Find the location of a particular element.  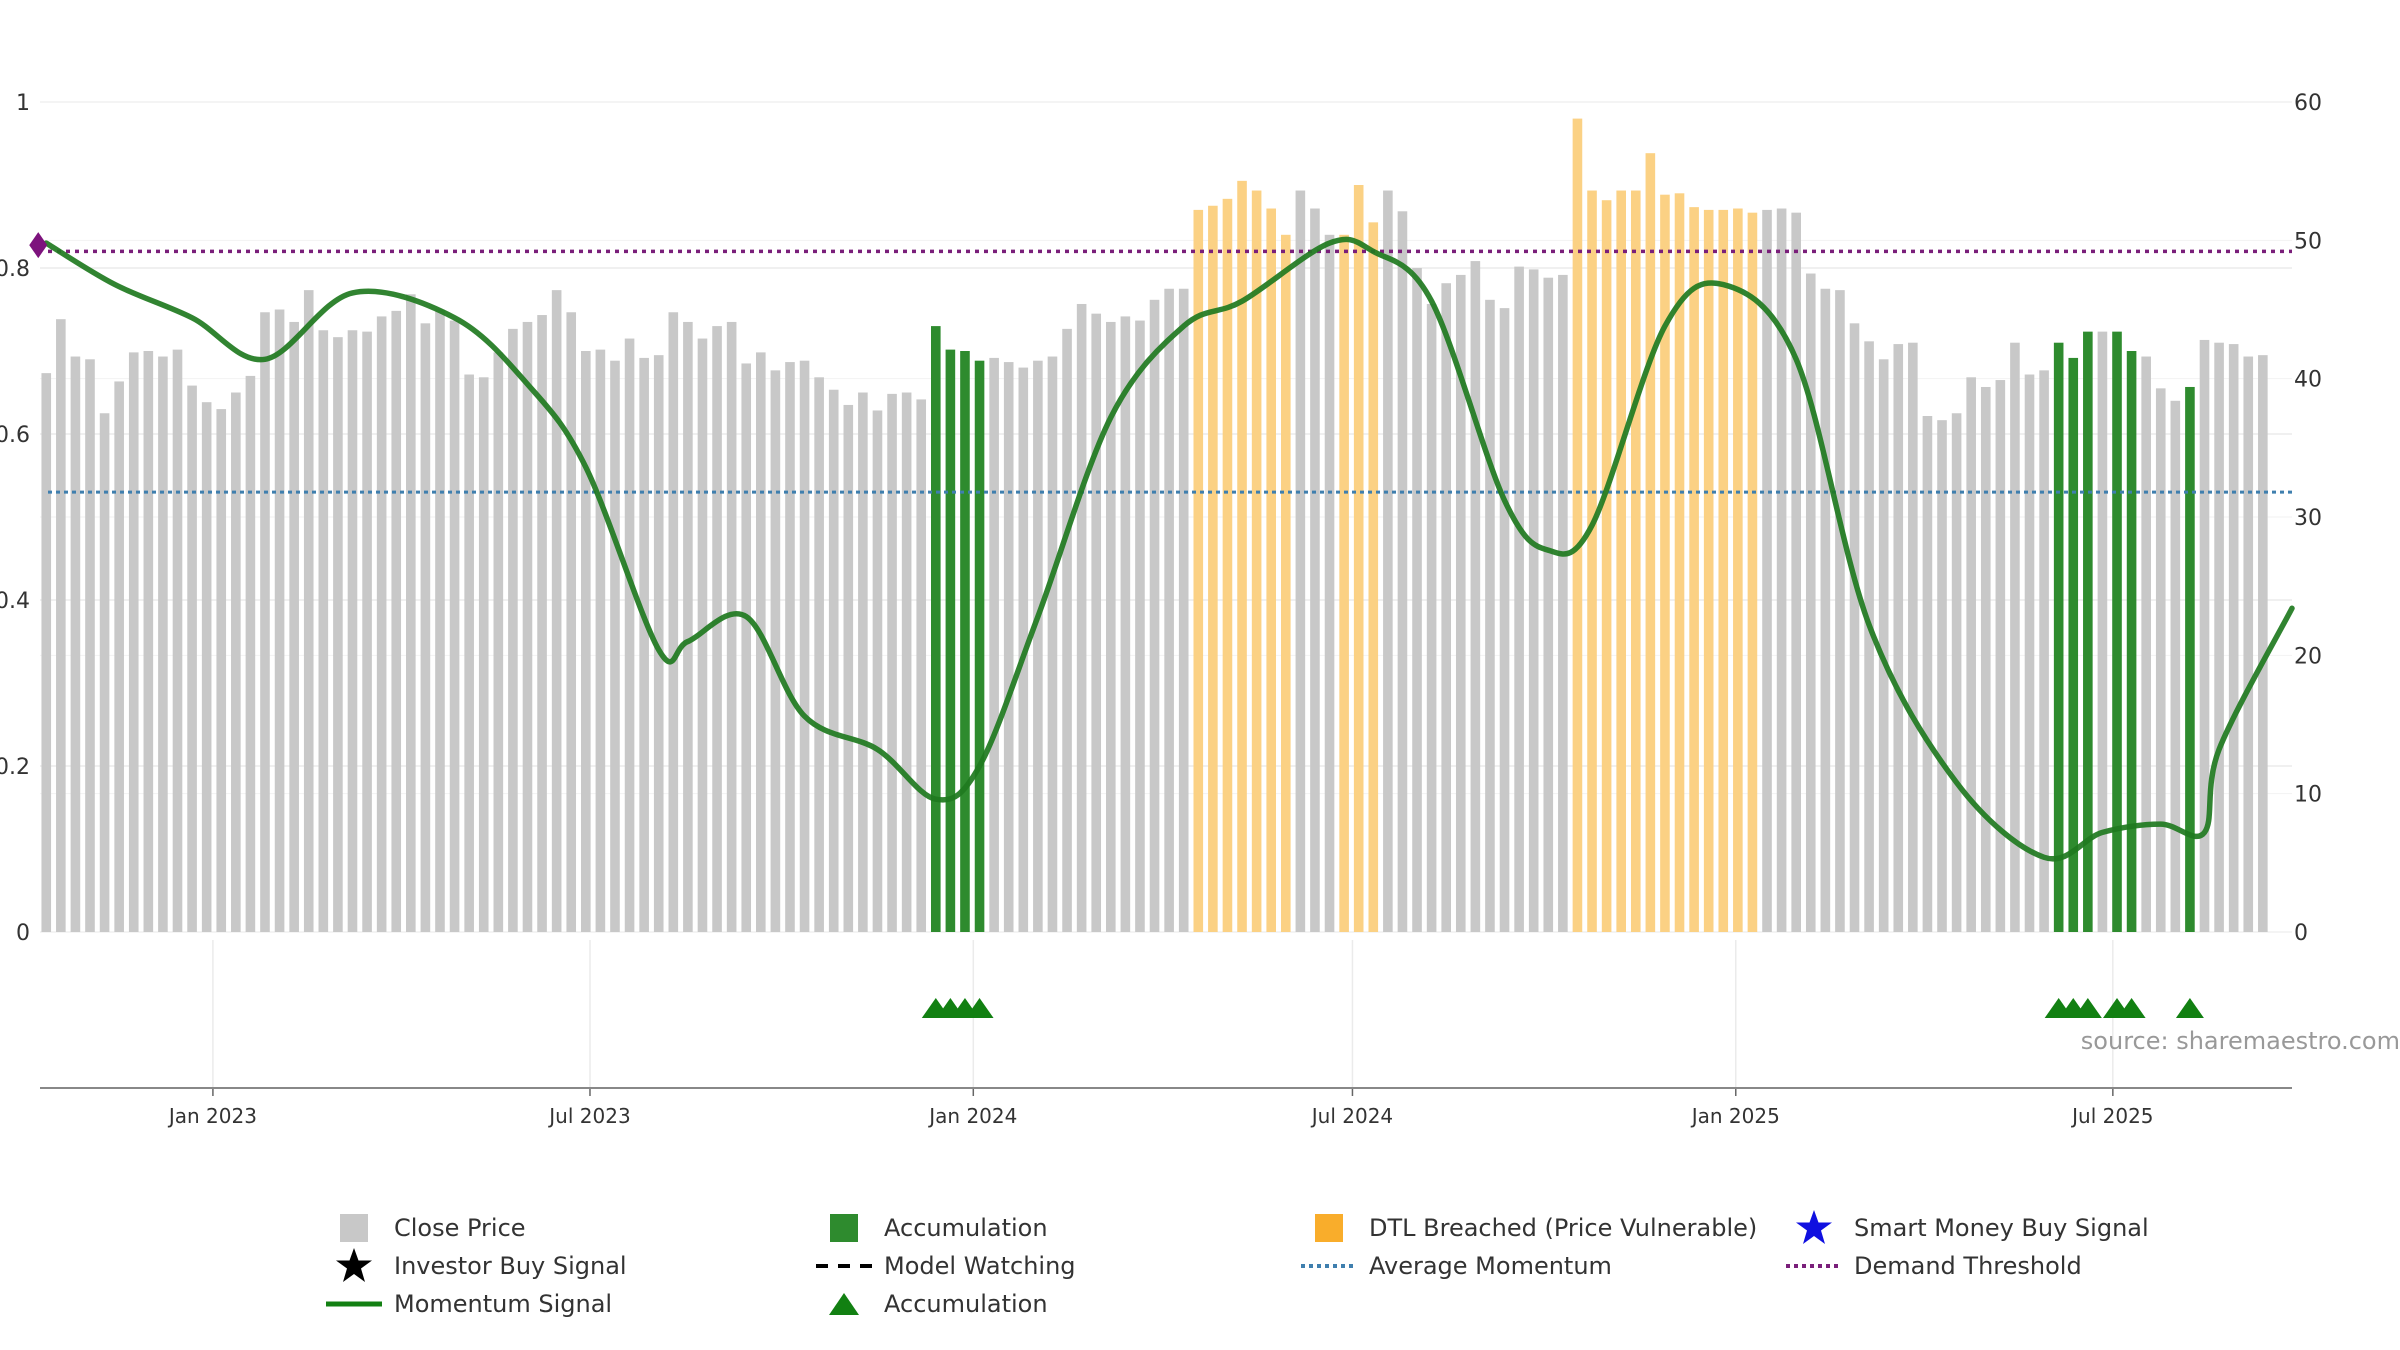

legend-item: Average Momentum is located at coordinates (1453, 1266).